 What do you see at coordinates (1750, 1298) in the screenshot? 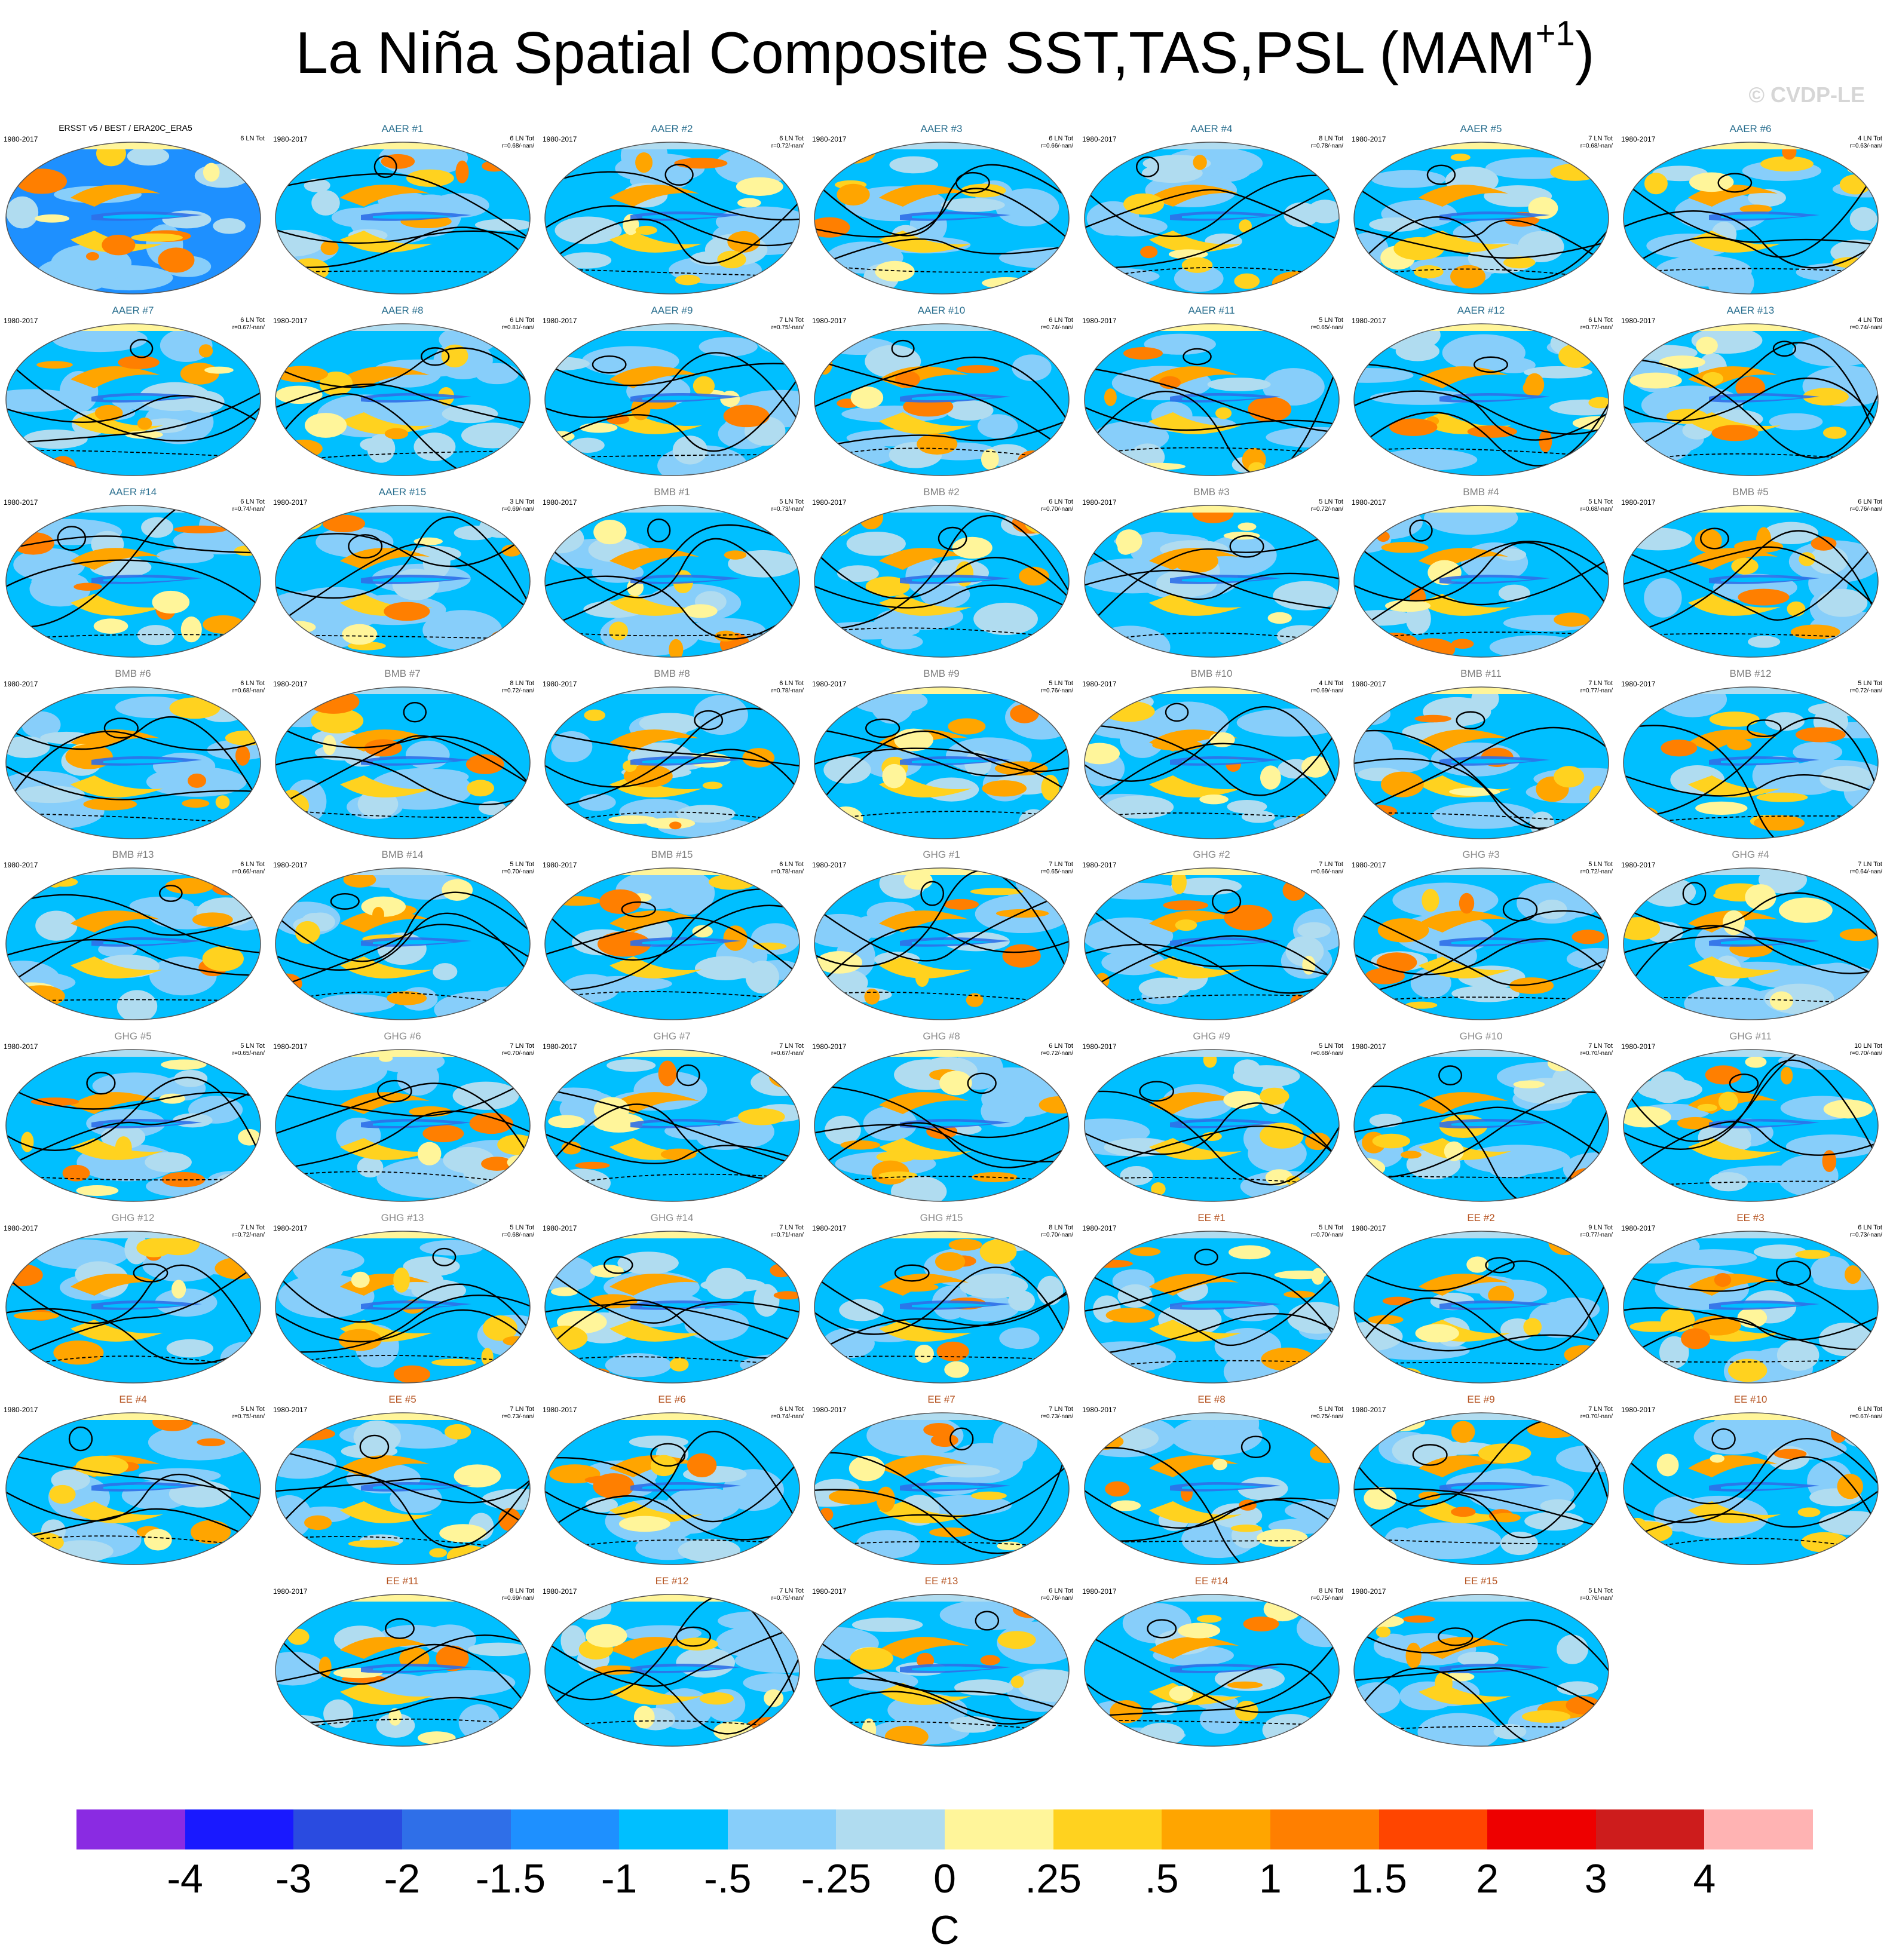
I see `map-panel: EE #3 1980-2017 6 LN Tot r=0.73/-nan/` at bounding box center [1750, 1298].